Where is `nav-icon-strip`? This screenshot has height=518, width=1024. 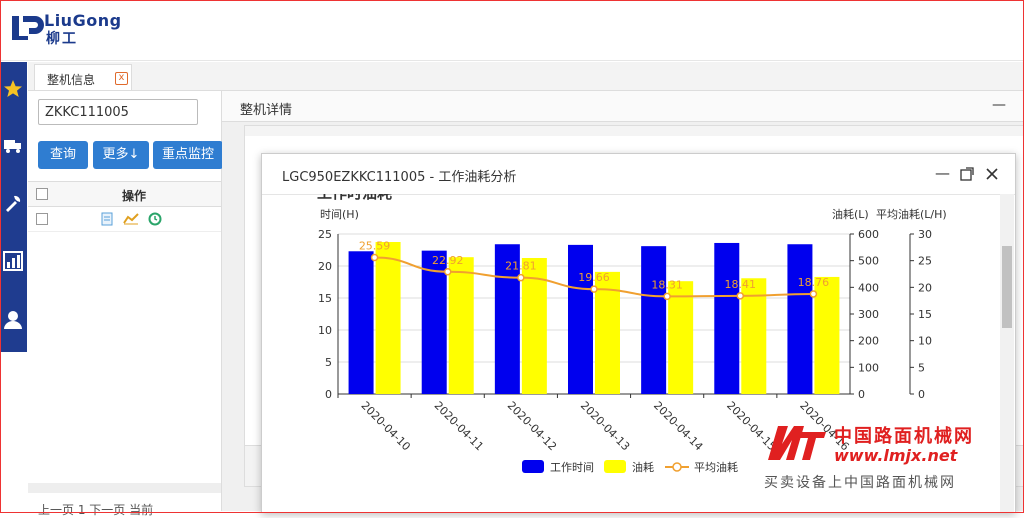 nav-icon-strip is located at coordinates (13, 207).